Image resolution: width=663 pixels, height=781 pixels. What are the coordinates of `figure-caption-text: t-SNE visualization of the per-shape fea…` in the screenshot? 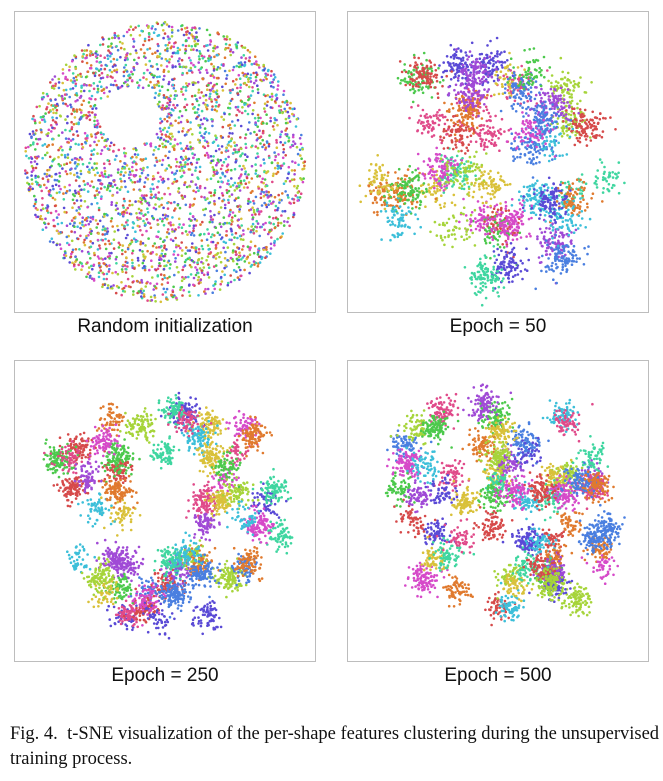 It's located at (335, 746).